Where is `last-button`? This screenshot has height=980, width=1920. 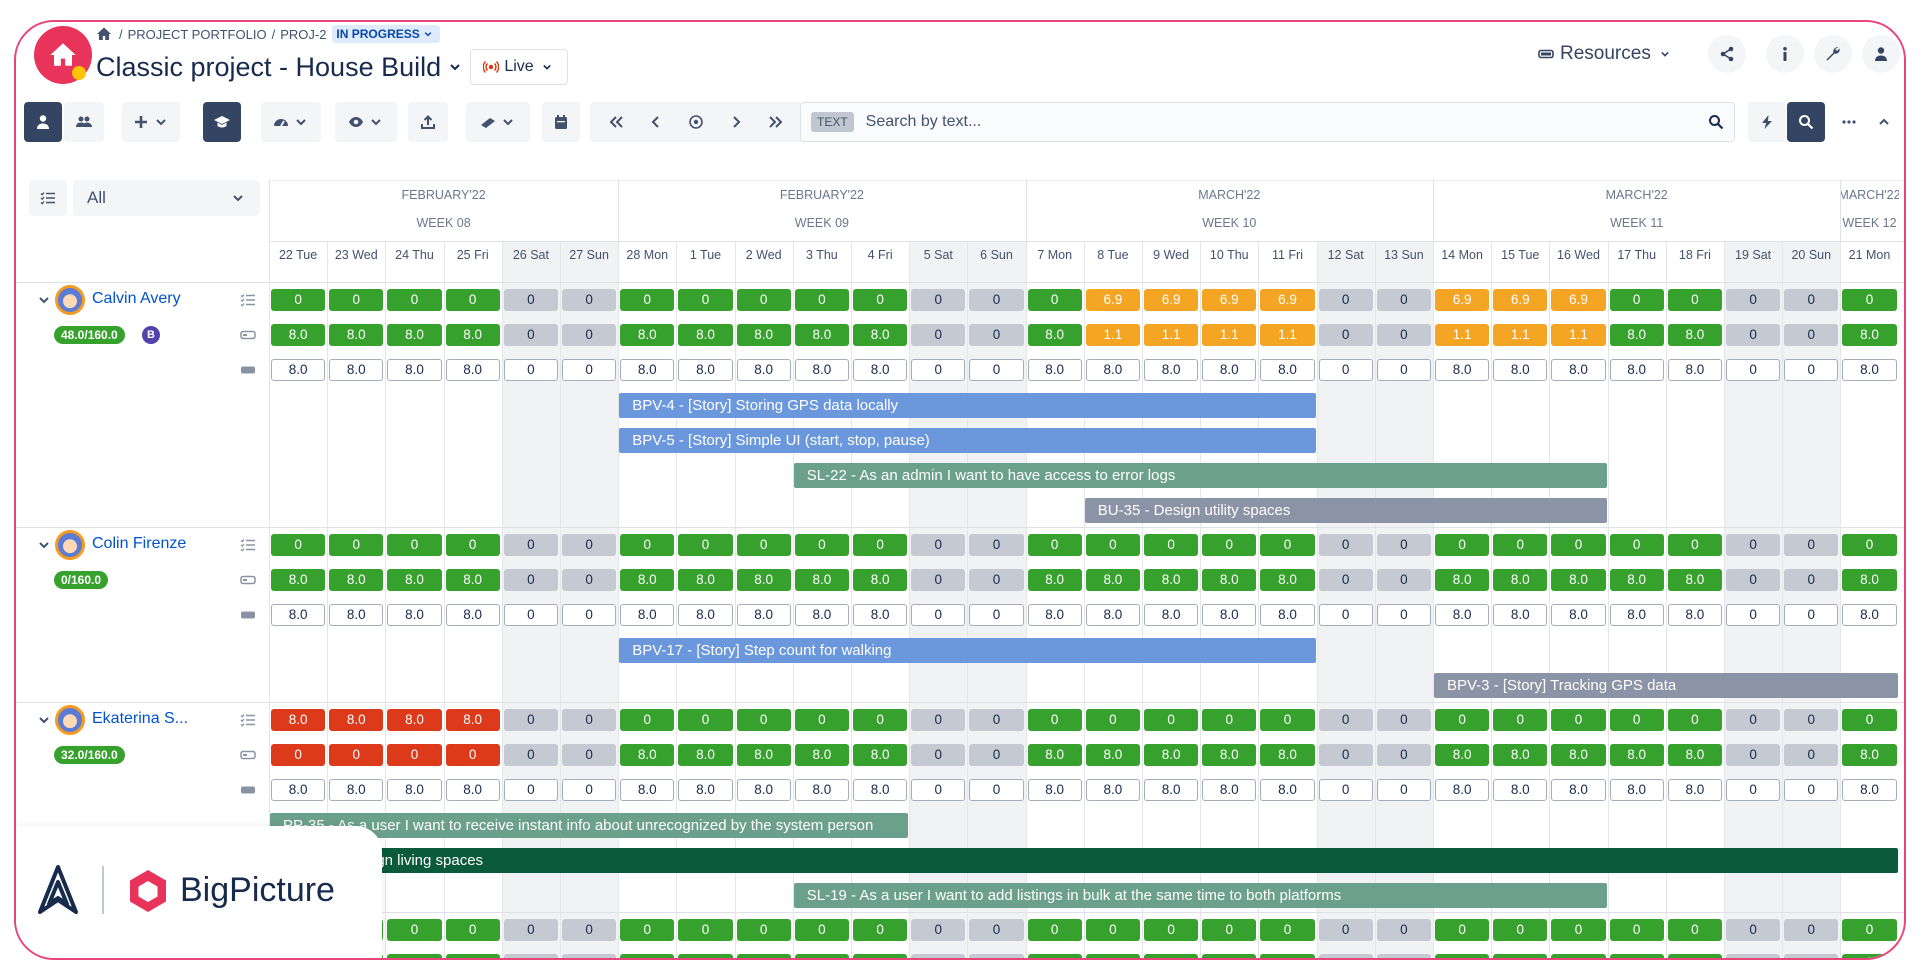 last-button is located at coordinates (776, 122).